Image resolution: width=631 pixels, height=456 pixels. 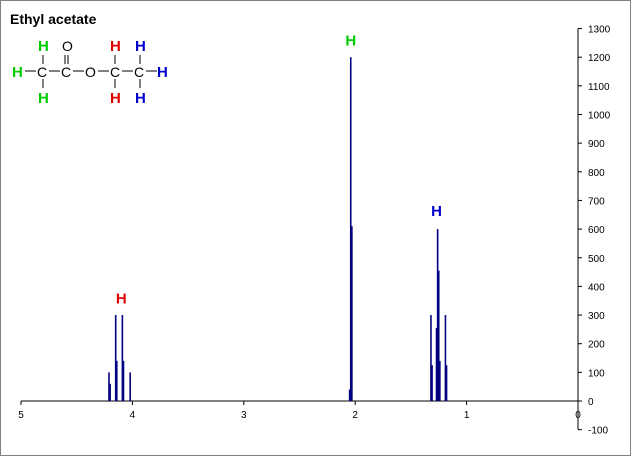 What do you see at coordinates (596, 316) in the screenshot?
I see `y-tick-label: 300` at bounding box center [596, 316].